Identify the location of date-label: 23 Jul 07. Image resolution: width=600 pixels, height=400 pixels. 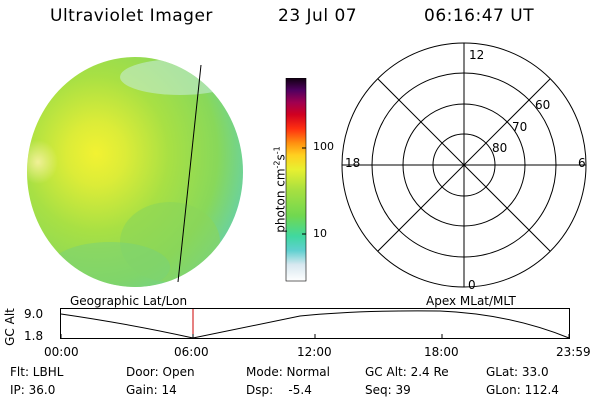
(318, 16).